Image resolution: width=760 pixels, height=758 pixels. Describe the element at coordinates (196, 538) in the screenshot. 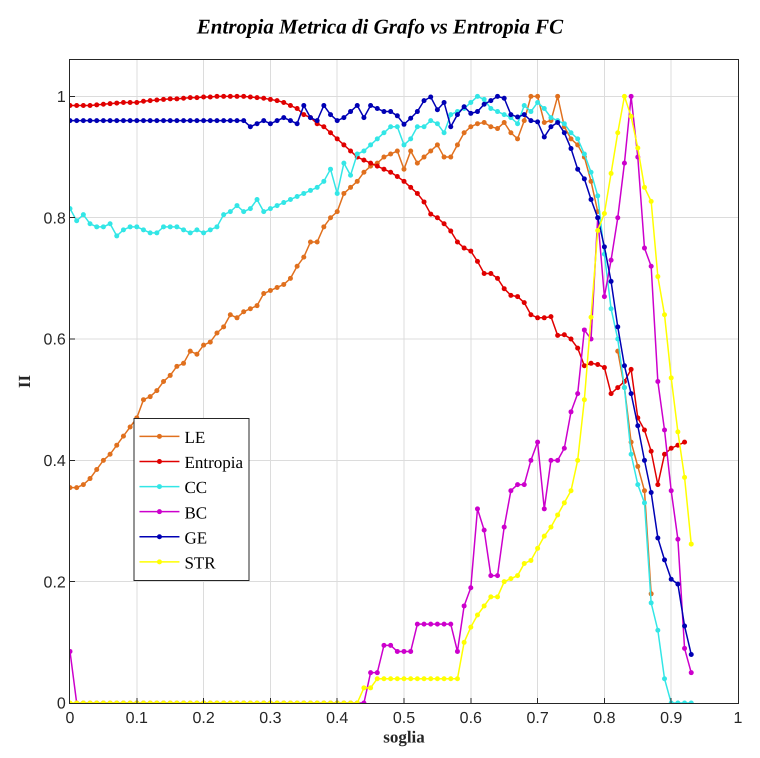

I see `legend-label: GE` at that location.